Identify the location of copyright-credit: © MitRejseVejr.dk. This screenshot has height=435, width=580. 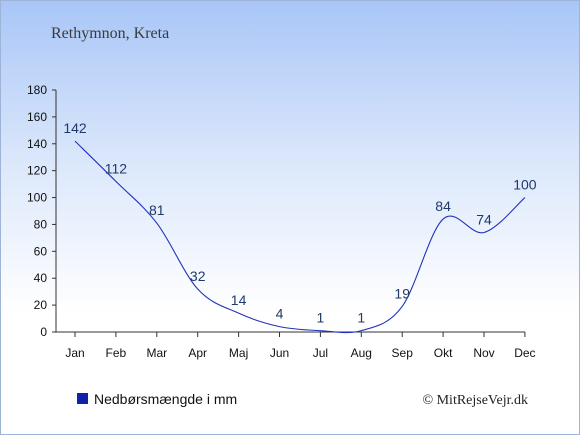
(475, 400).